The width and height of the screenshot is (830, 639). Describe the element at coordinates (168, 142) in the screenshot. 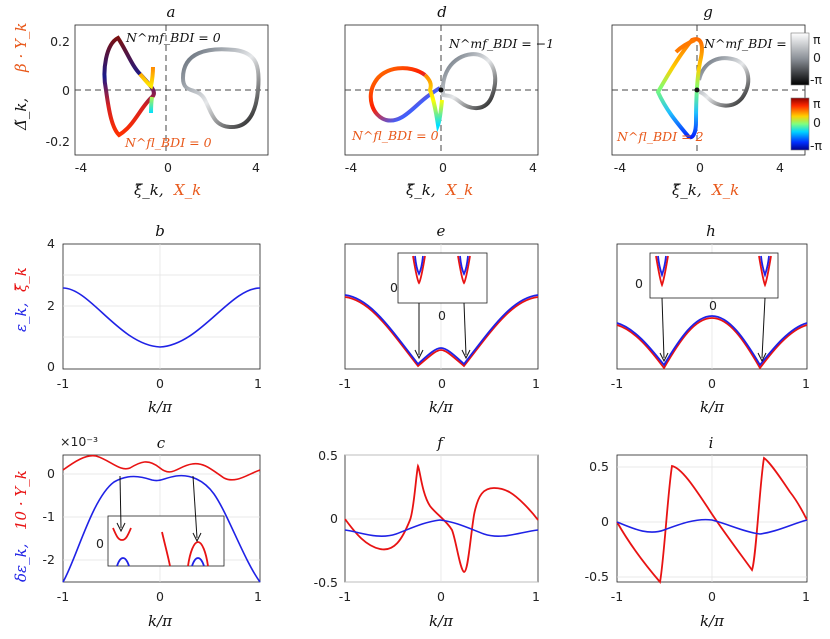

I see `panel-a-fl-label: N^fl_BDI = 0` at that location.